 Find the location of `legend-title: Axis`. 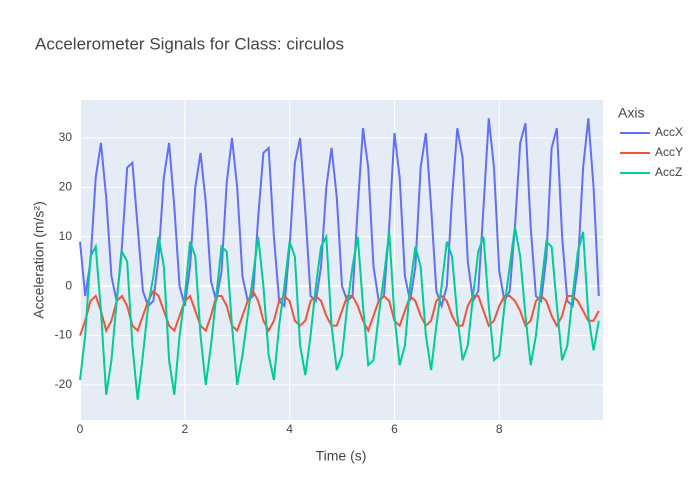

legend-title: Axis is located at coordinates (631, 113).